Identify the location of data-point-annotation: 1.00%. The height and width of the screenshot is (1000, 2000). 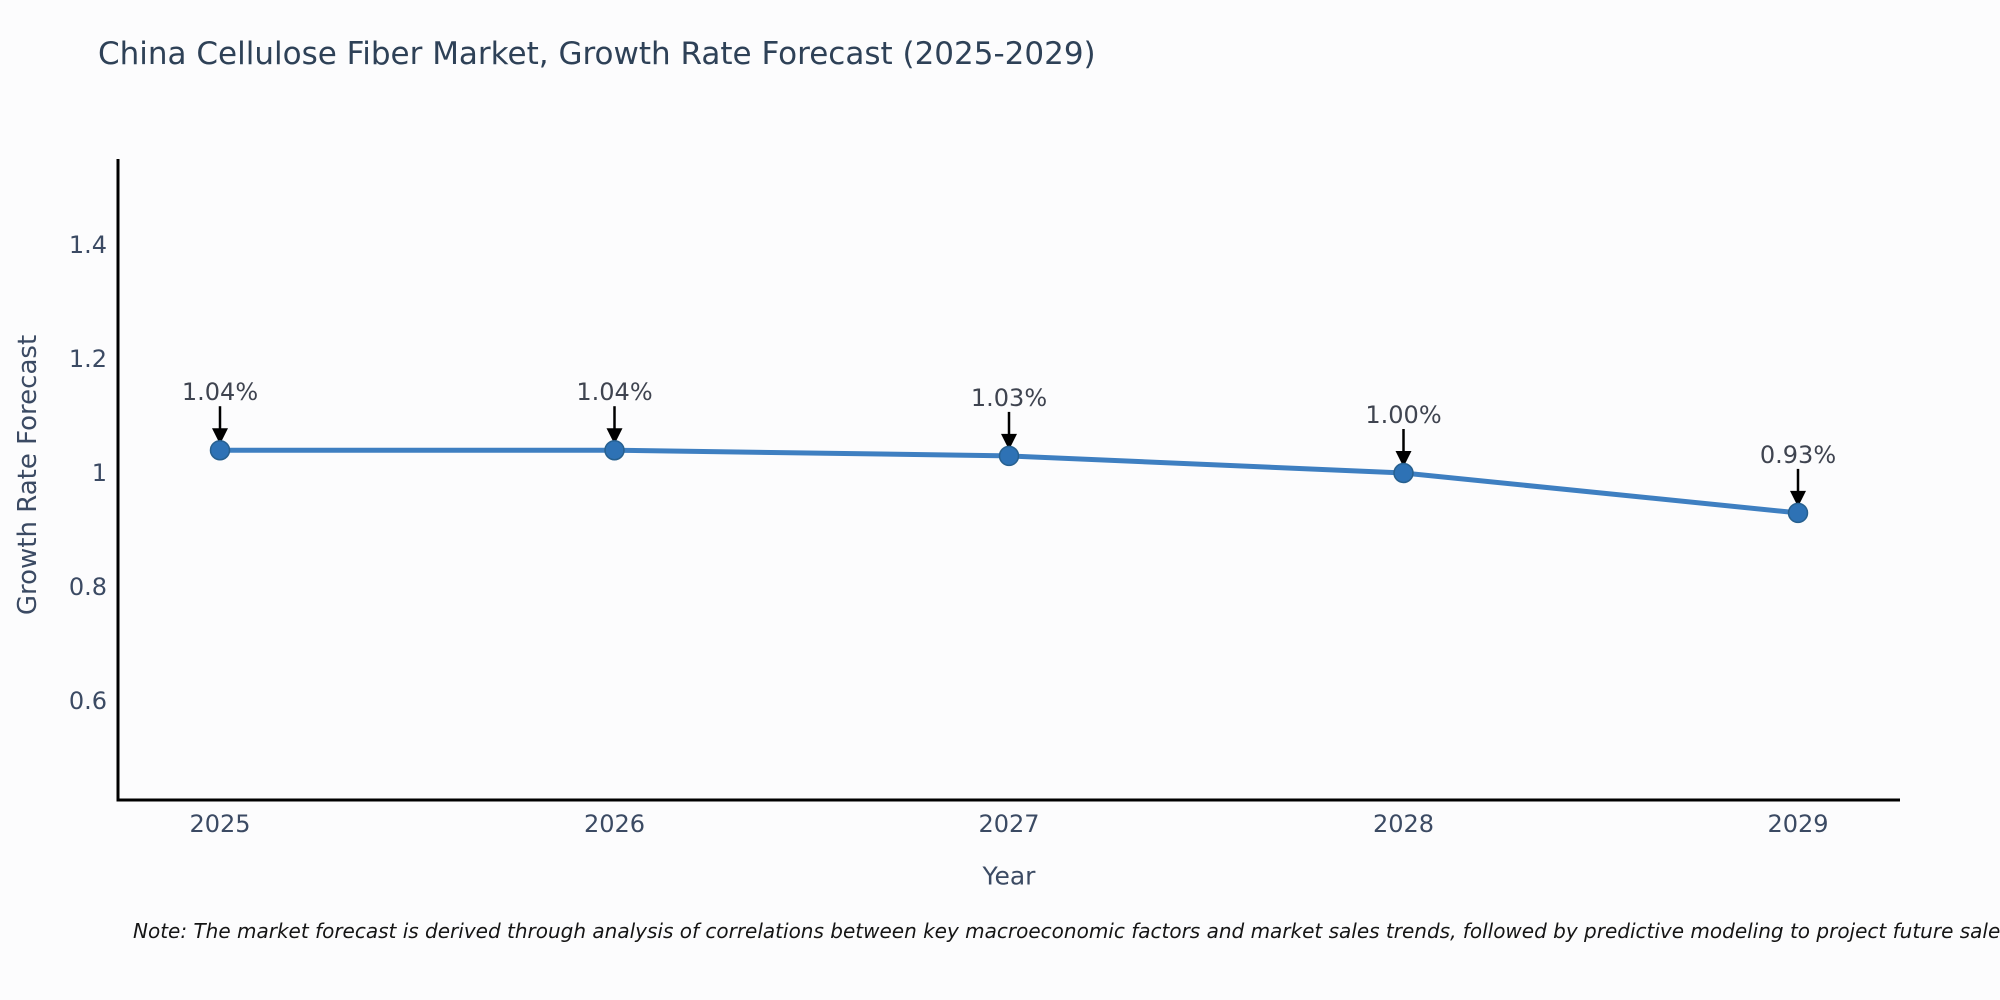
(1403, 415).